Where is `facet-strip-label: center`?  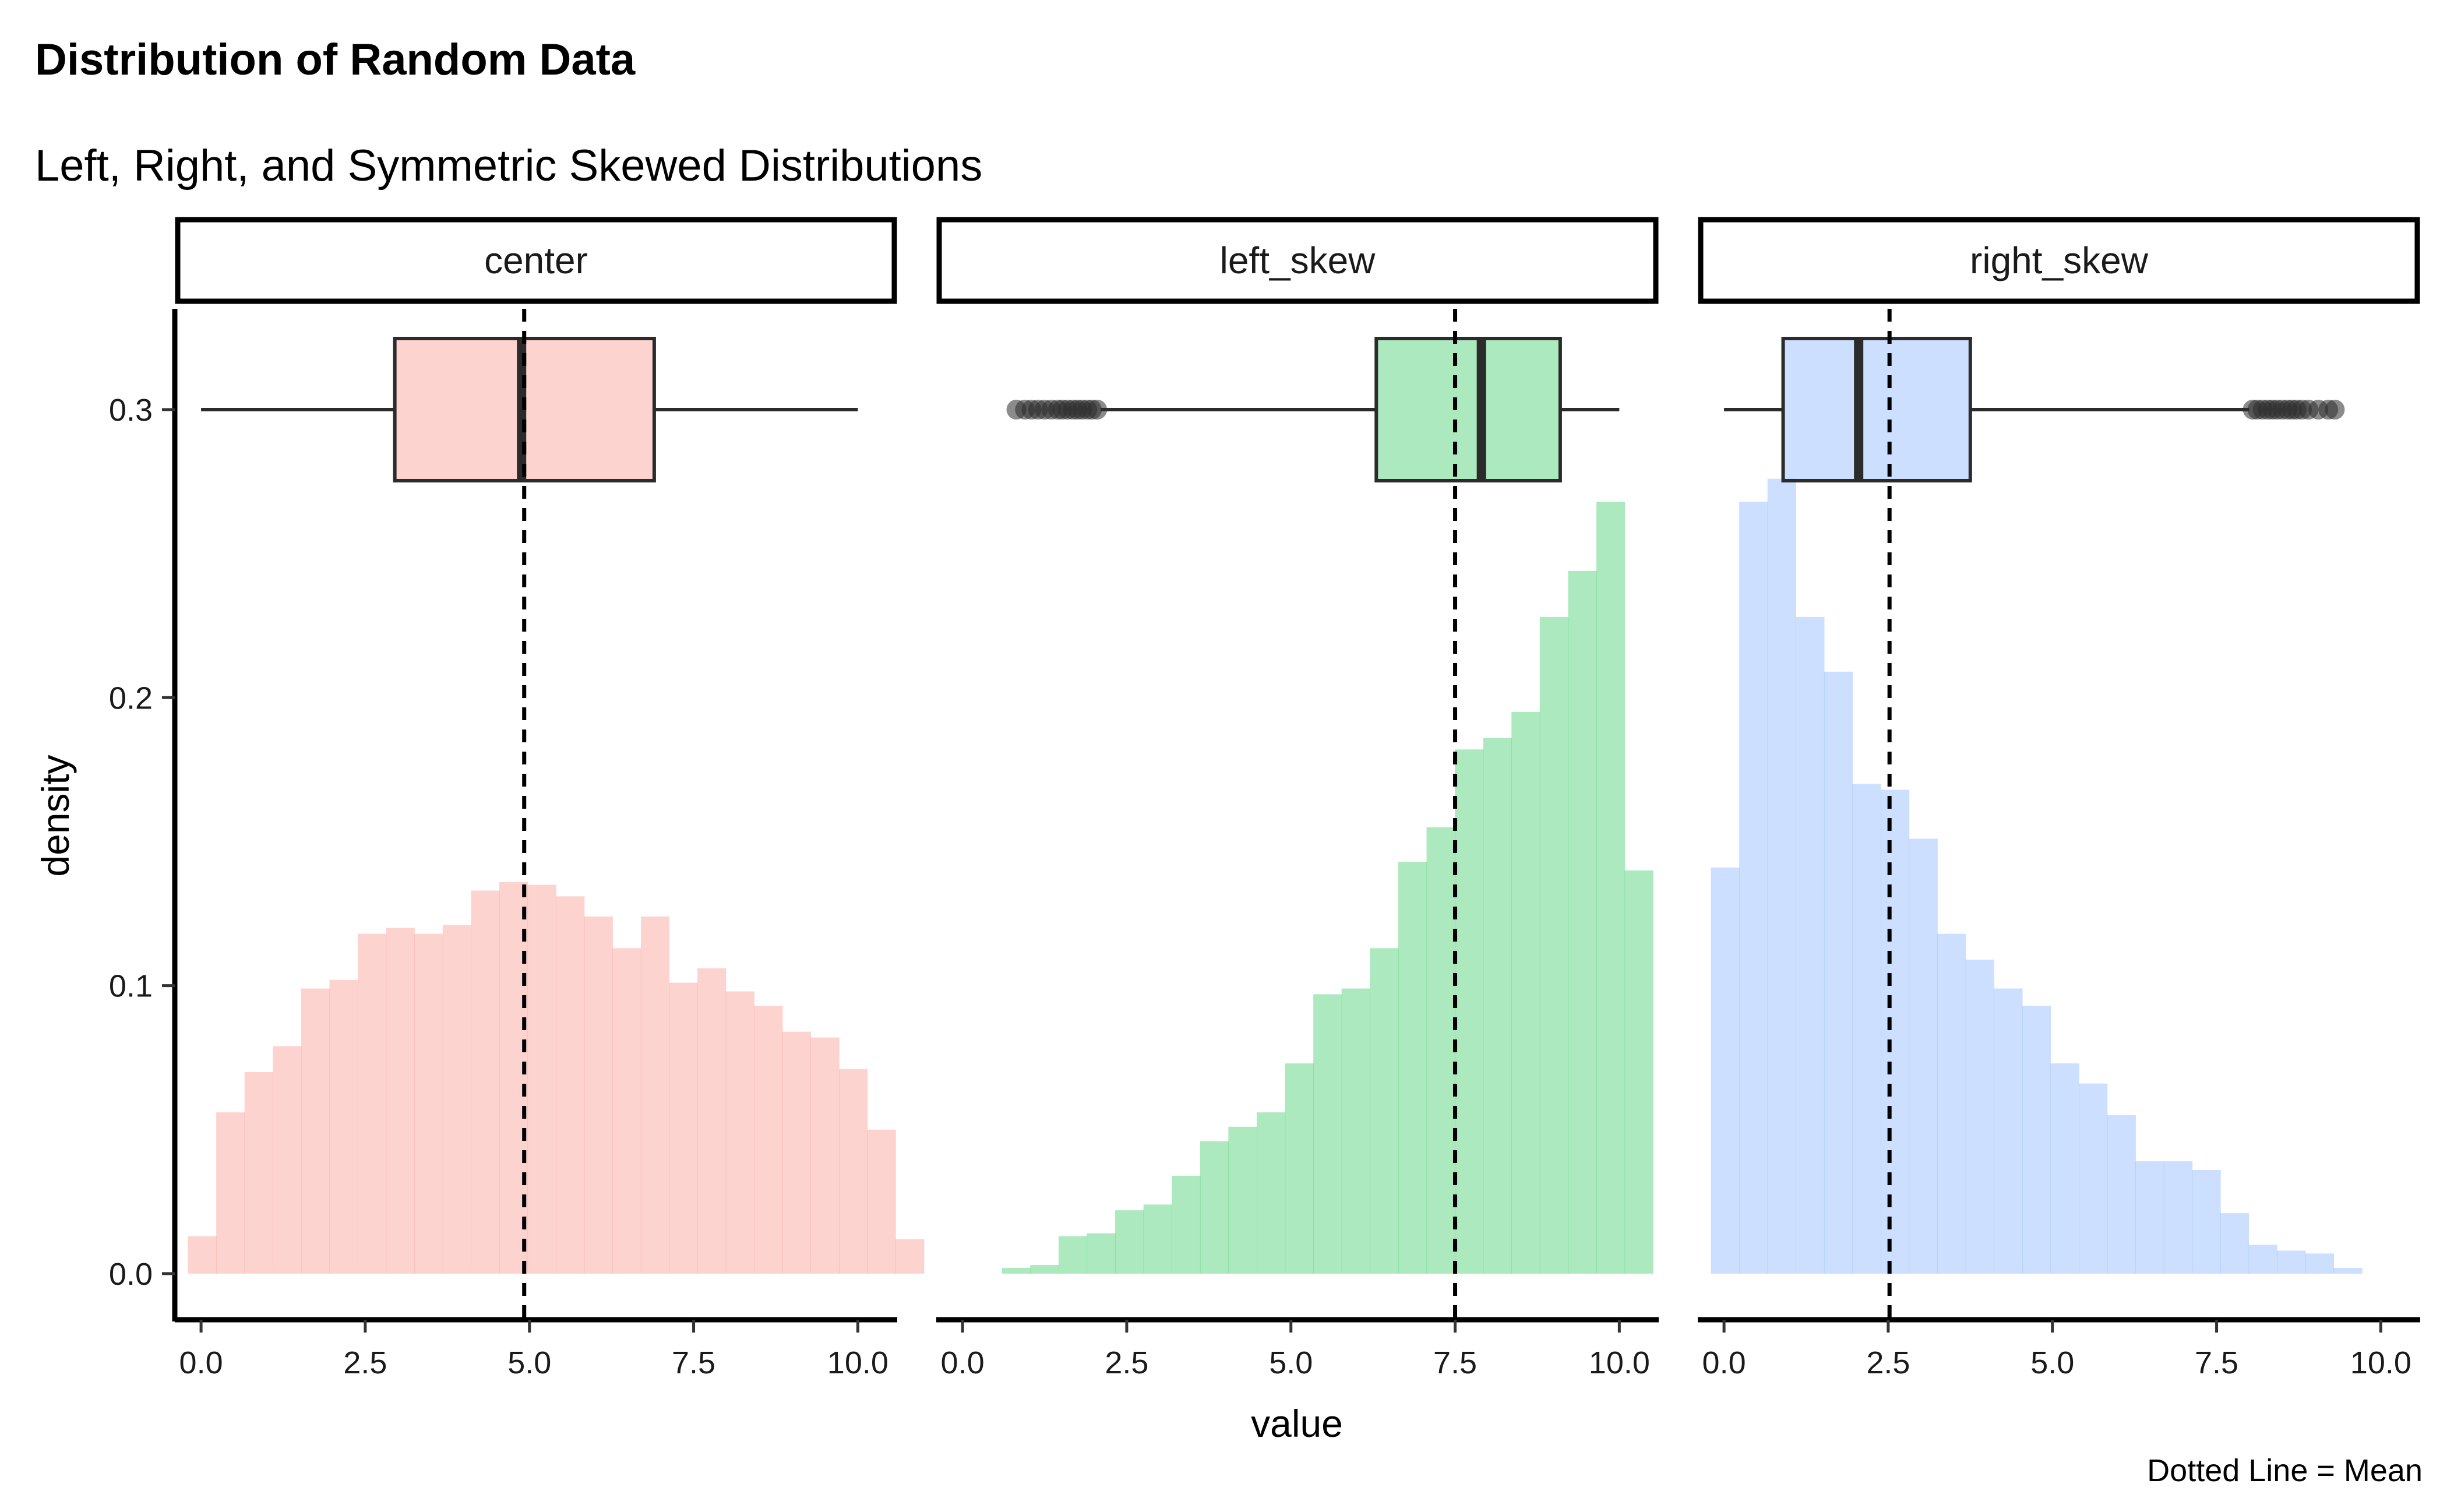
facet-strip-label: center is located at coordinates (536, 260).